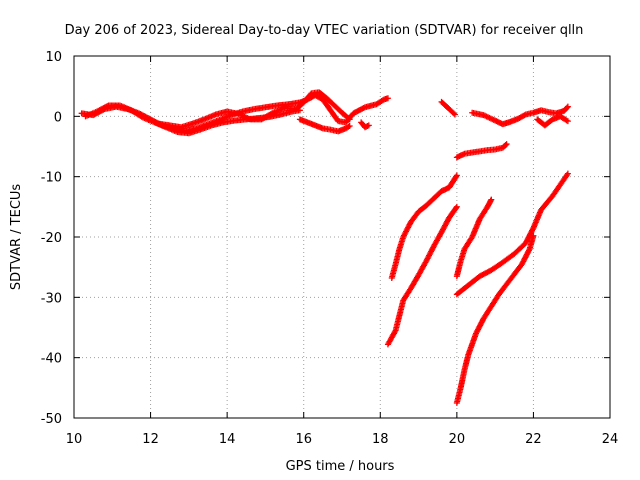 Image resolution: width=640 pixels, height=480 pixels. I want to click on y-tick-label: -30, so click(51, 298).